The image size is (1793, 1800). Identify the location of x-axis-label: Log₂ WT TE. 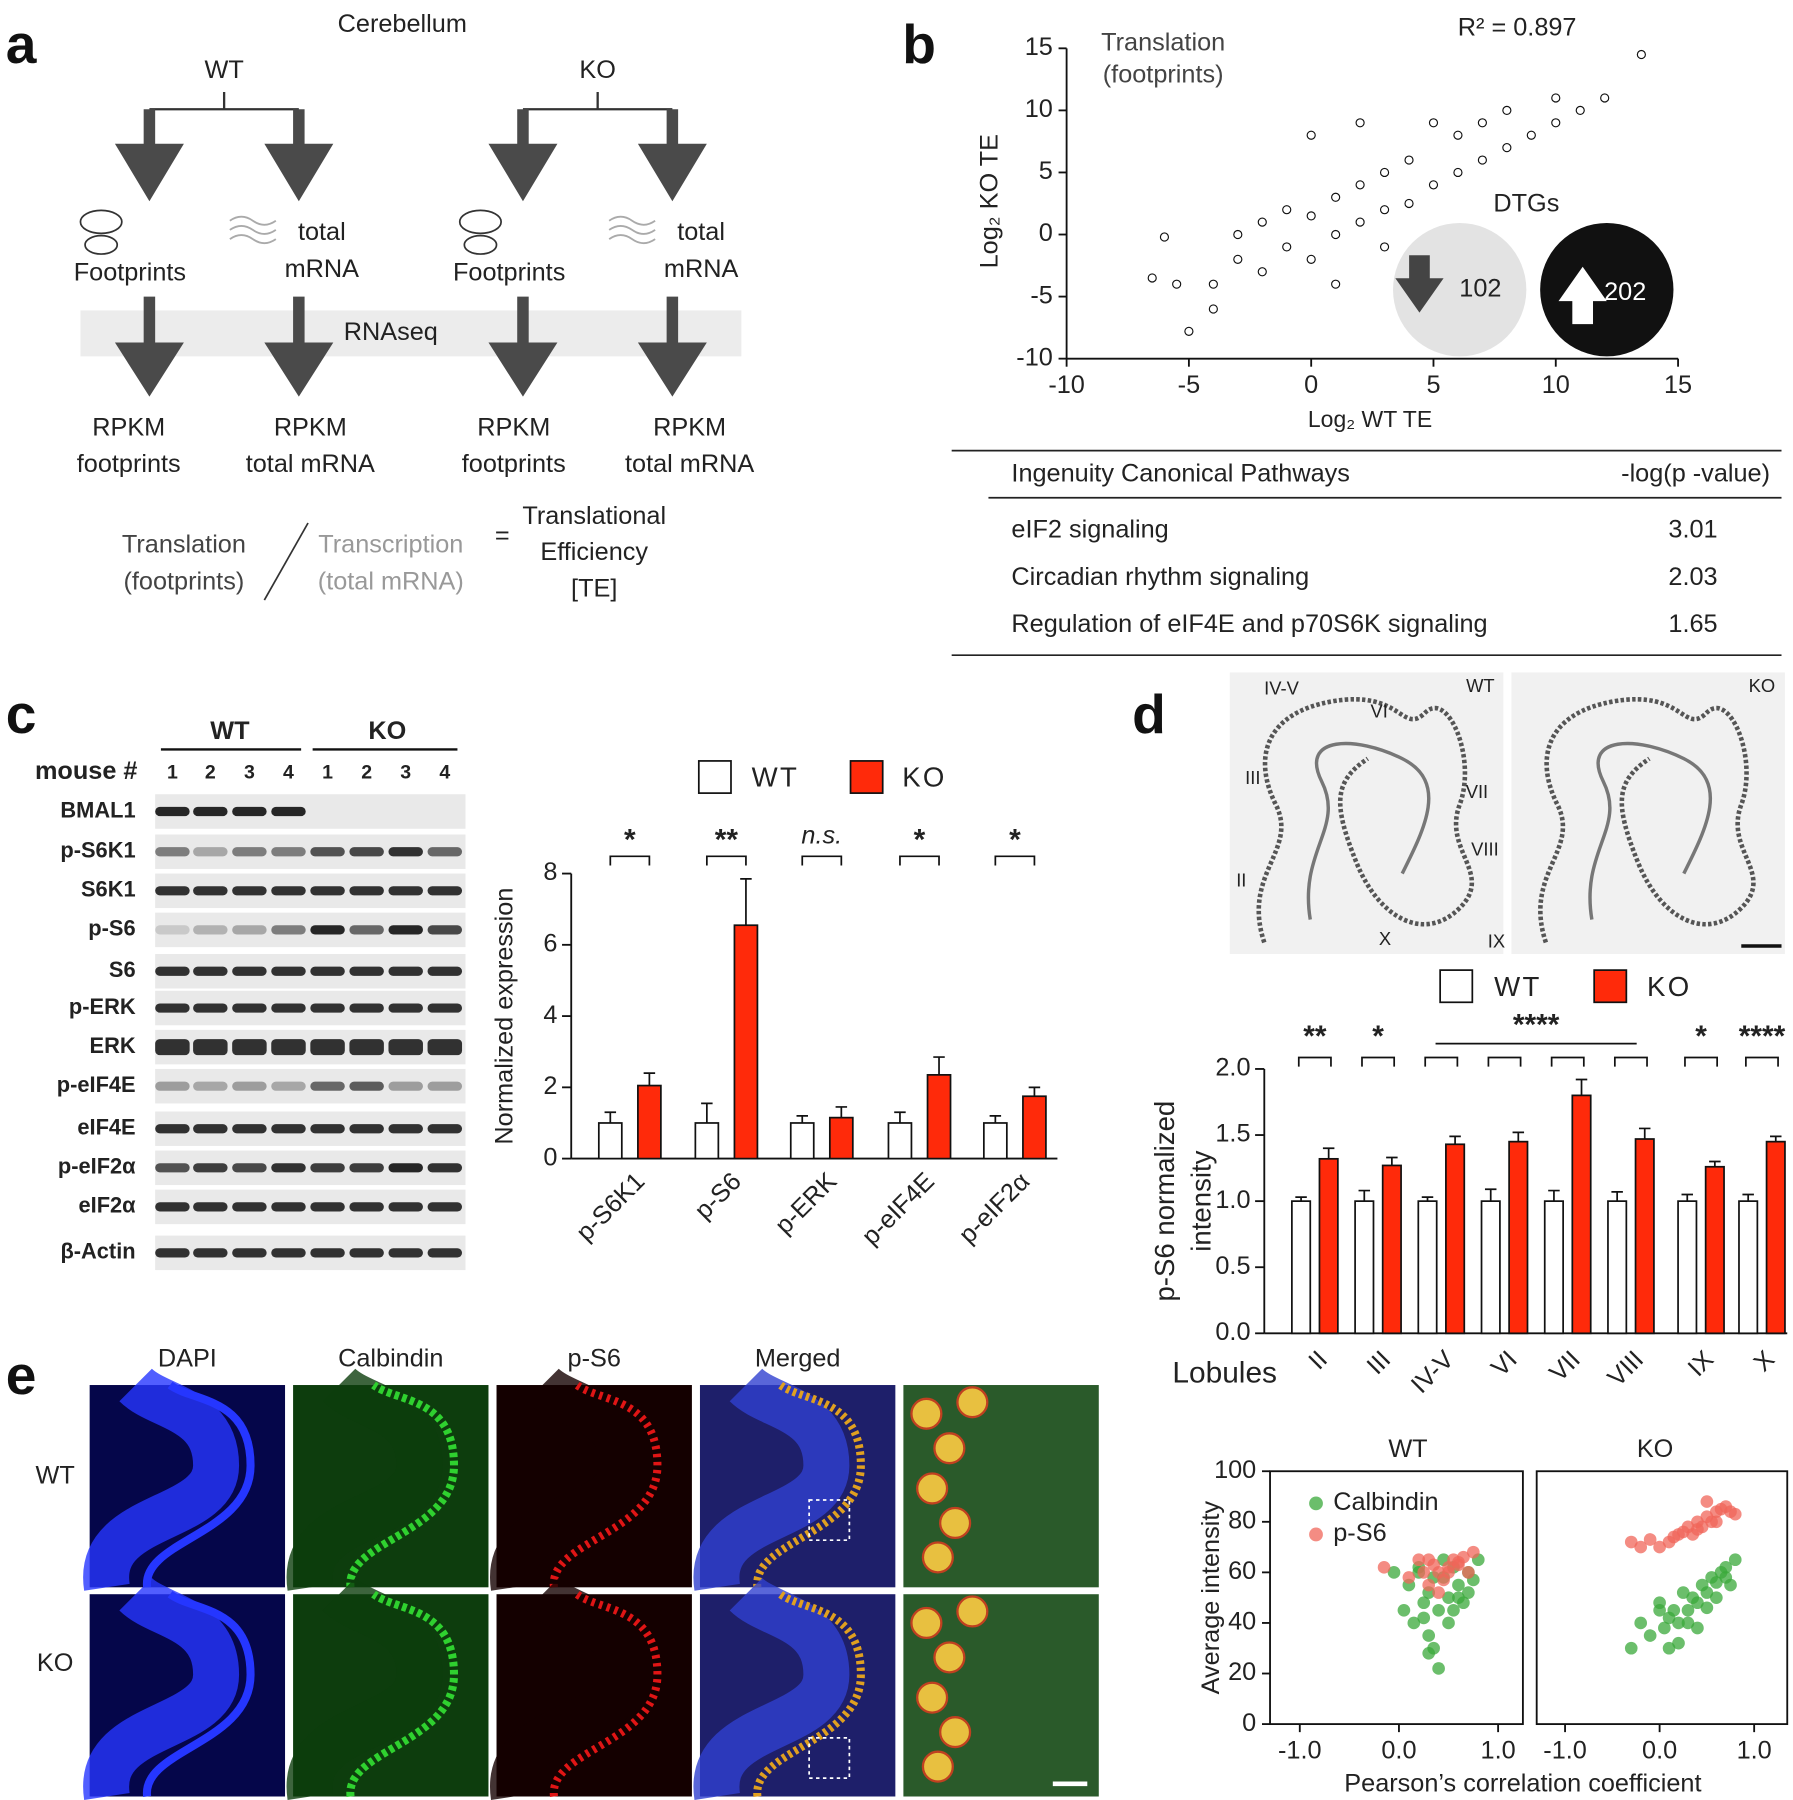
(1370, 419).